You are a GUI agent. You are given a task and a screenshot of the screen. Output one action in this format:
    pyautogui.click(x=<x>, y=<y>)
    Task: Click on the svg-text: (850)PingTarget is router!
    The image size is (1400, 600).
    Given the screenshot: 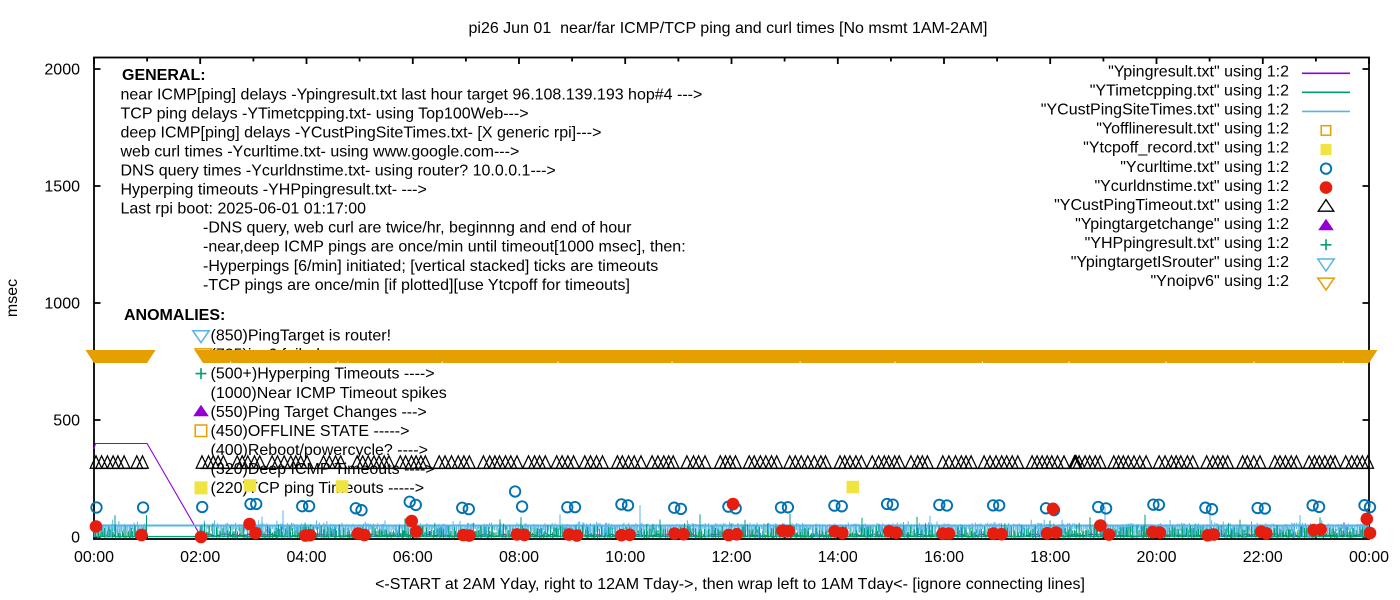 What is the action you would take?
    pyautogui.click(x=301, y=336)
    